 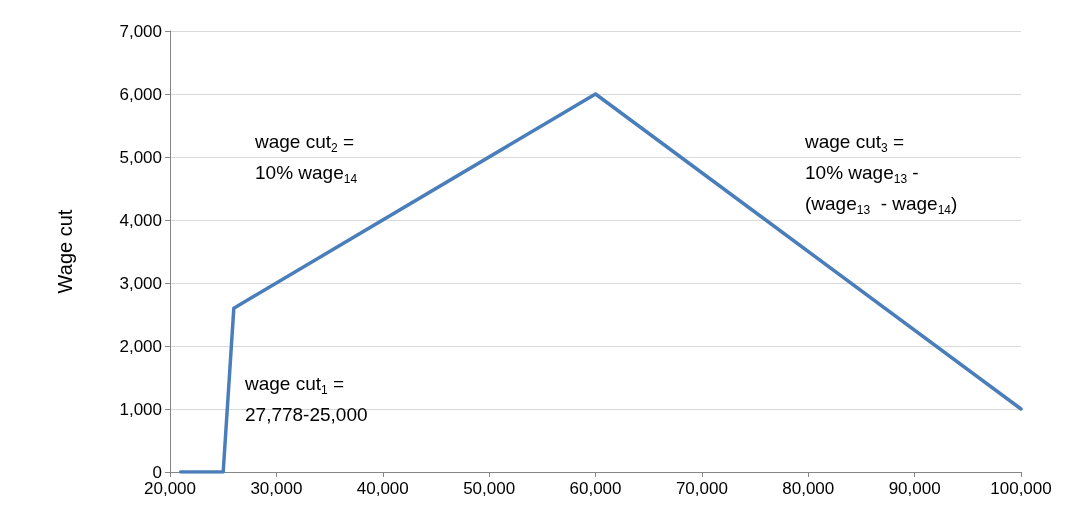 What do you see at coordinates (914, 488) in the screenshot?
I see `x-tick-label: 90,000` at bounding box center [914, 488].